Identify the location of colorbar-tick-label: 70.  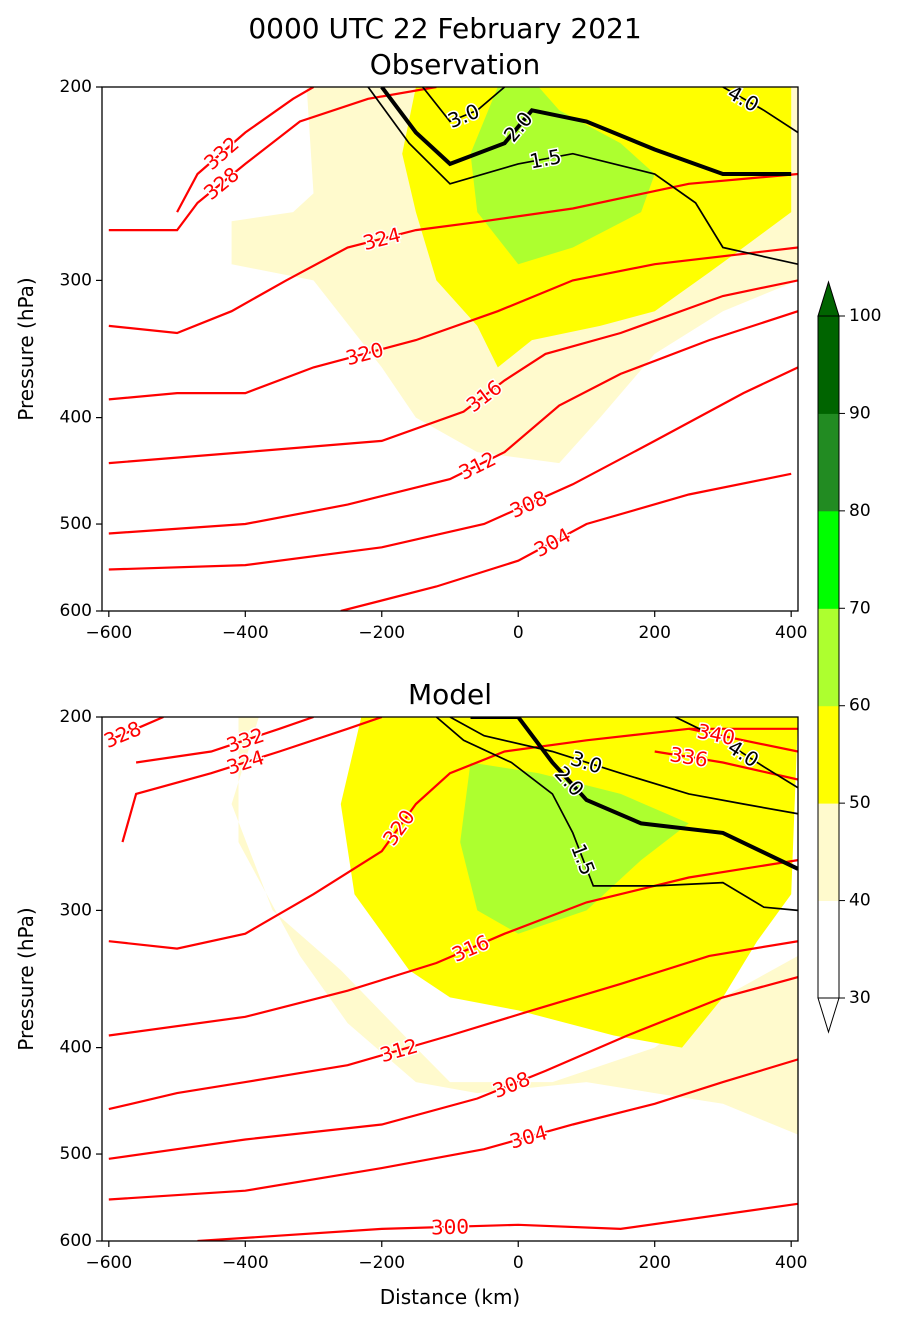
(860, 608).